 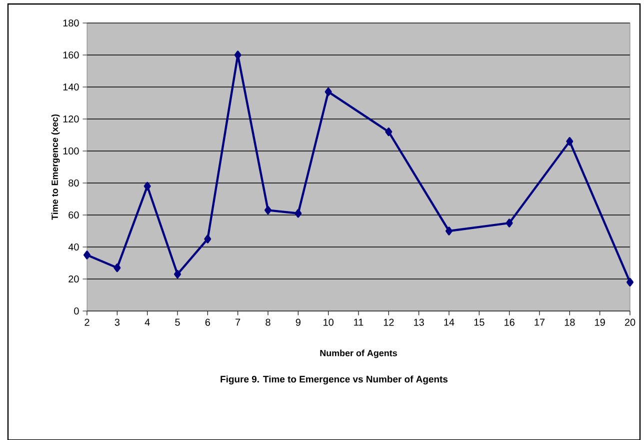 What do you see at coordinates (238, 322) in the screenshot?
I see `x-tick-label: 7` at bounding box center [238, 322].